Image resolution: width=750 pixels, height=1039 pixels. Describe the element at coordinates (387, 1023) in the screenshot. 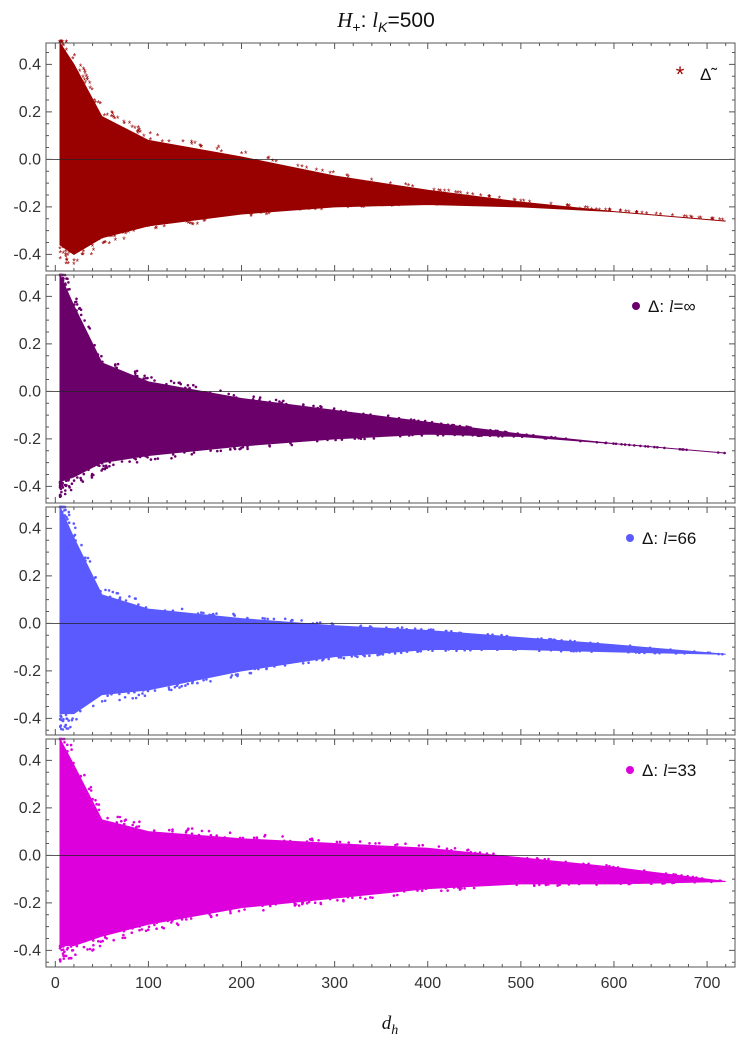

I see `x-label-d: d` at that location.